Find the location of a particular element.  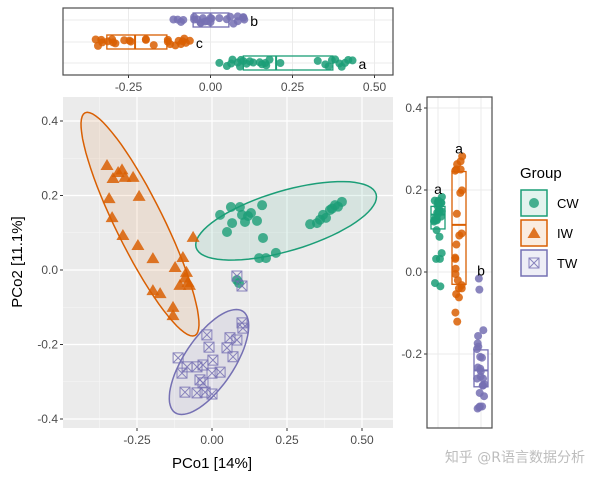

y-tick-label: -0.4 is located at coordinates (47, 419).